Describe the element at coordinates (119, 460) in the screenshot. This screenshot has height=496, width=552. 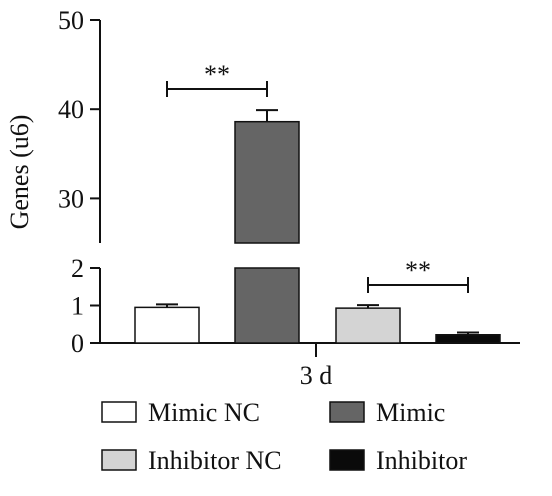
I see `legend-swatch-inhibitor-nc` at that location.